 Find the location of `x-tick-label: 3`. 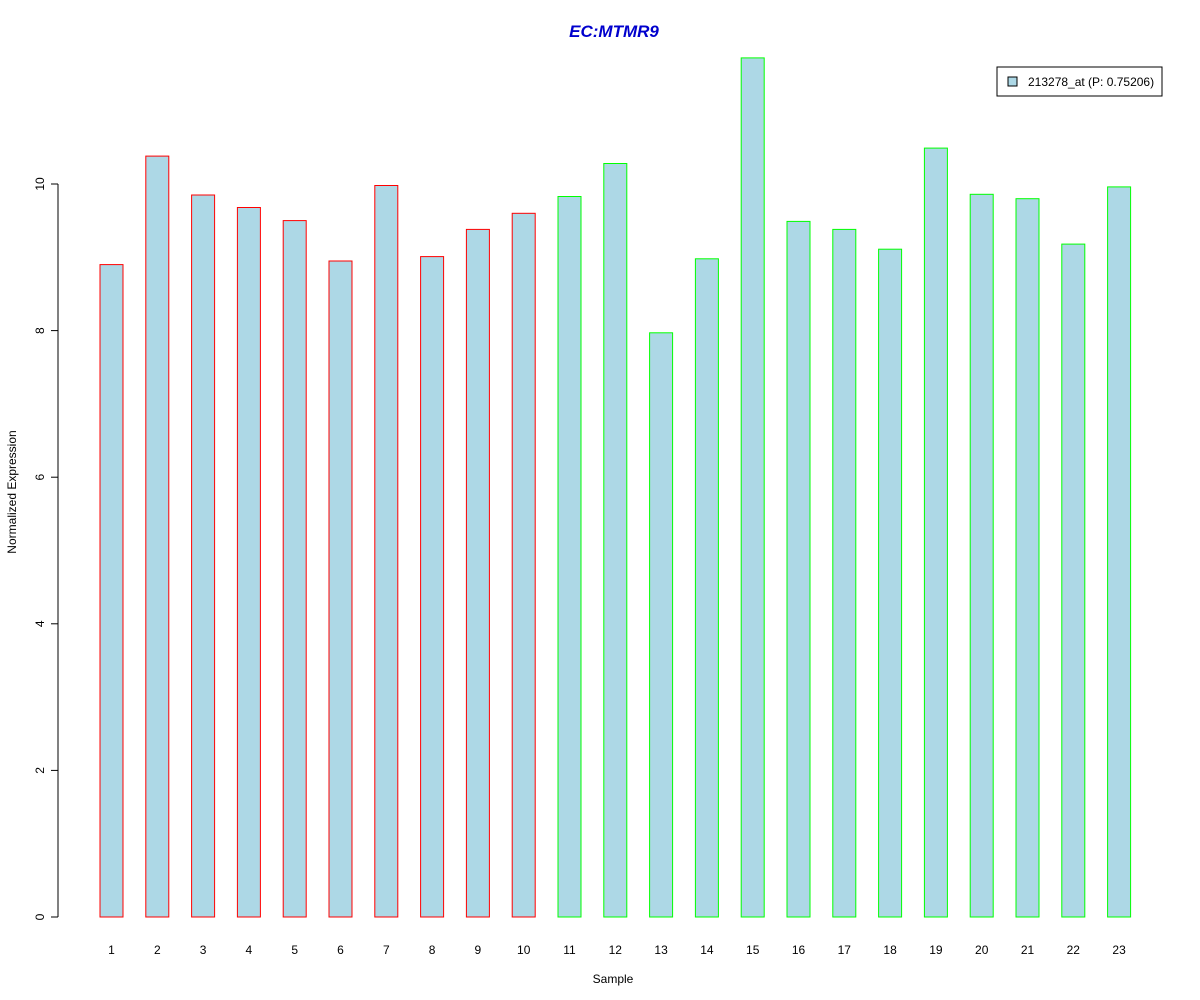

x-tick-label: 3 is located at coordinates (203, 950).